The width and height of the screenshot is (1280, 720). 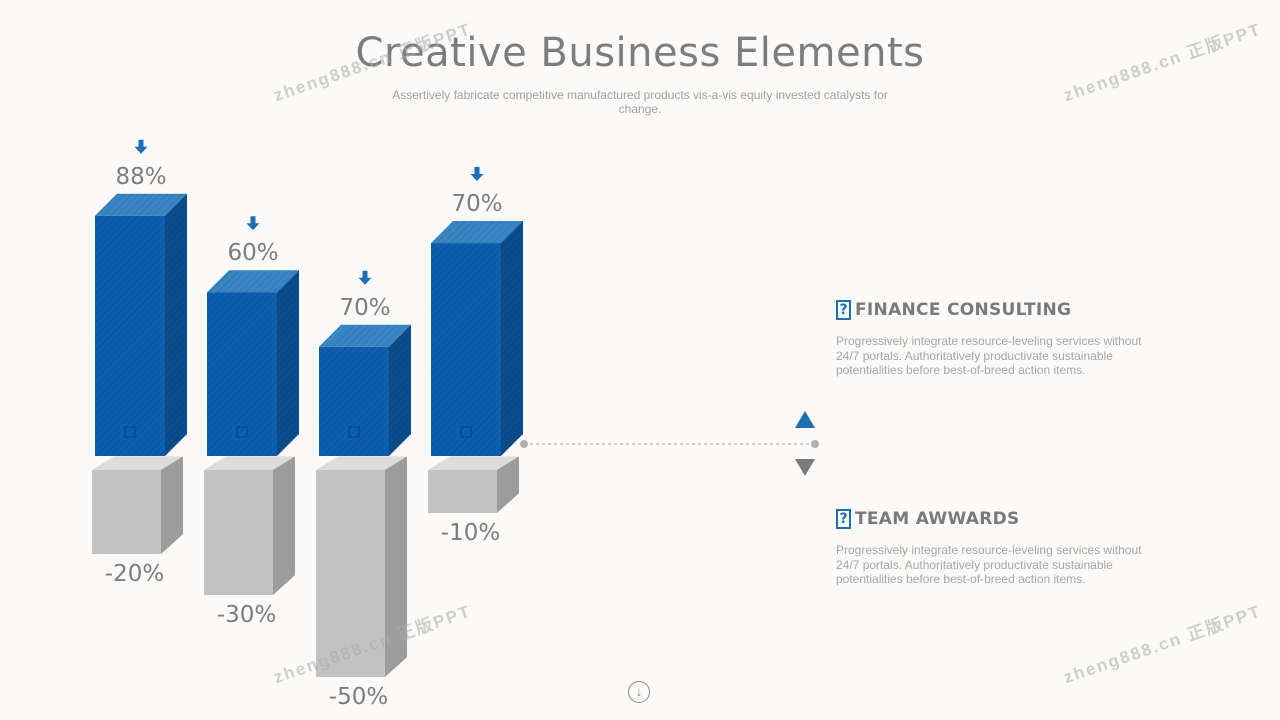 I want to click on positive-value-label: 88%, so click(x=140, y=177).